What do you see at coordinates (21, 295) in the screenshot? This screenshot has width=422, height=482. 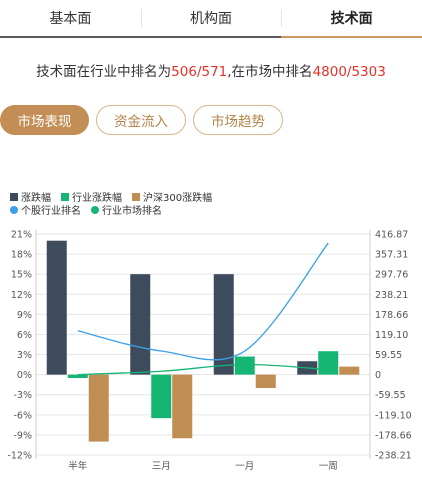 I see `left-tick-label: 12%` at bounding box center [21, 295].